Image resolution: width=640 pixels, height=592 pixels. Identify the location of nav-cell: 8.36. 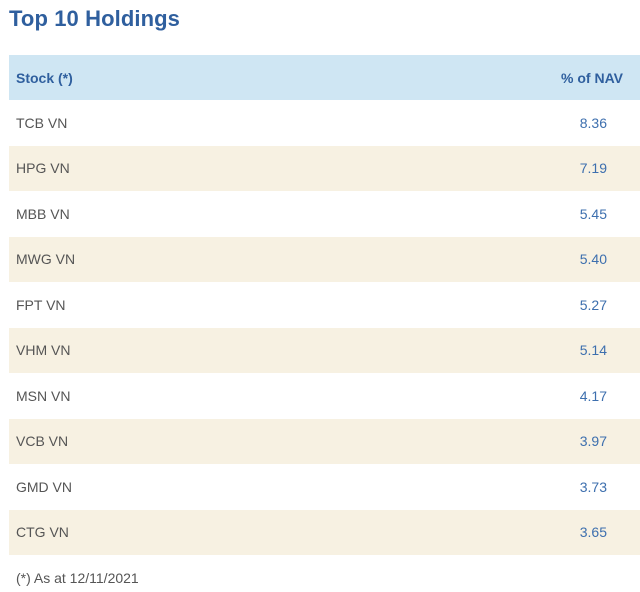
(593, 122).